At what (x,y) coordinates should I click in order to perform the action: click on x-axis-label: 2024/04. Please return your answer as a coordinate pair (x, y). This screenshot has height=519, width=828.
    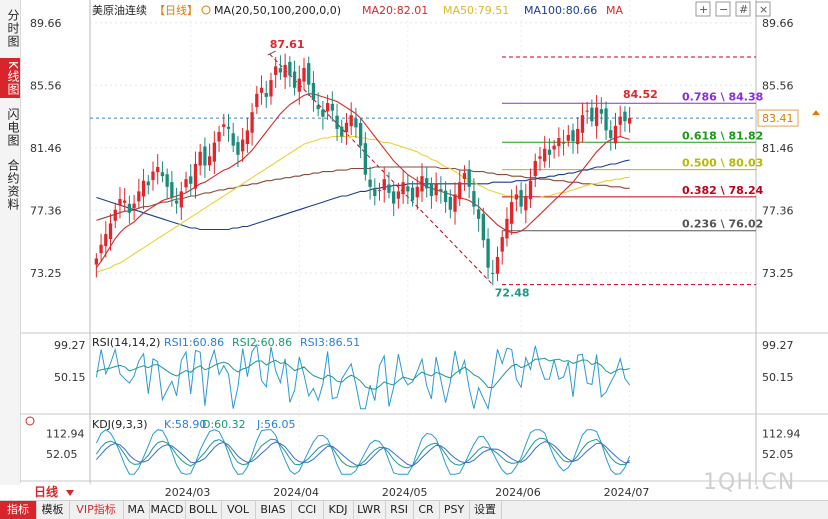
    Looking at the image, I should click on (296, 492).